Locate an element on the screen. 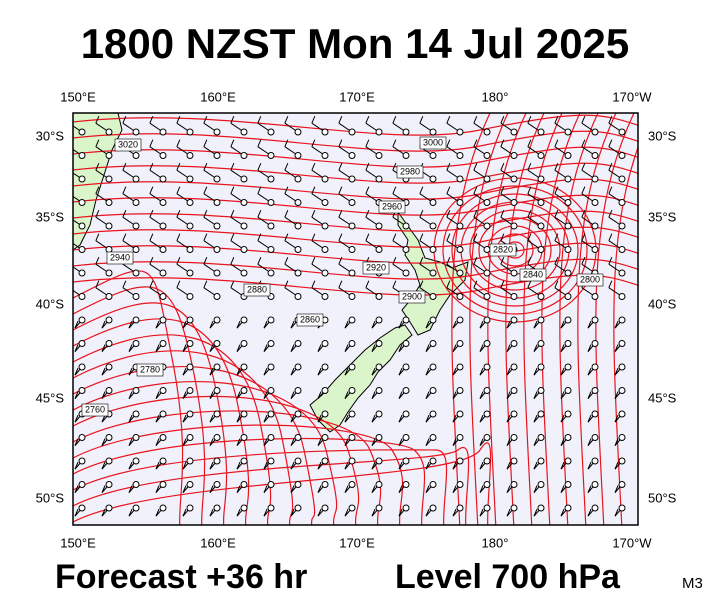  lat-label-right: 50°S is located at coordinates (662, 497).